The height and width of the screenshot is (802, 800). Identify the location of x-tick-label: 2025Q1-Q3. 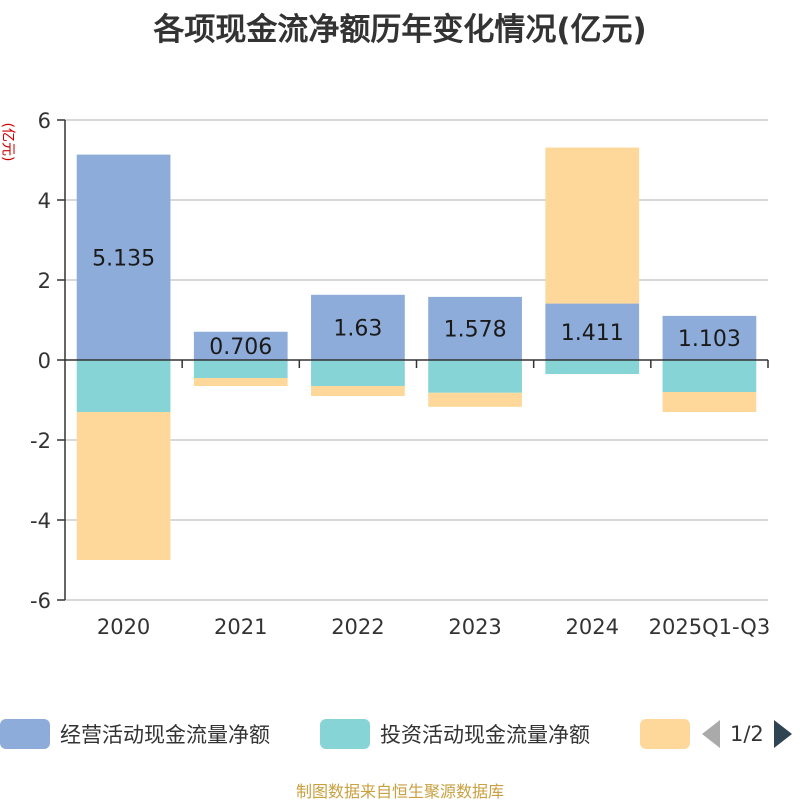
(710, 627).